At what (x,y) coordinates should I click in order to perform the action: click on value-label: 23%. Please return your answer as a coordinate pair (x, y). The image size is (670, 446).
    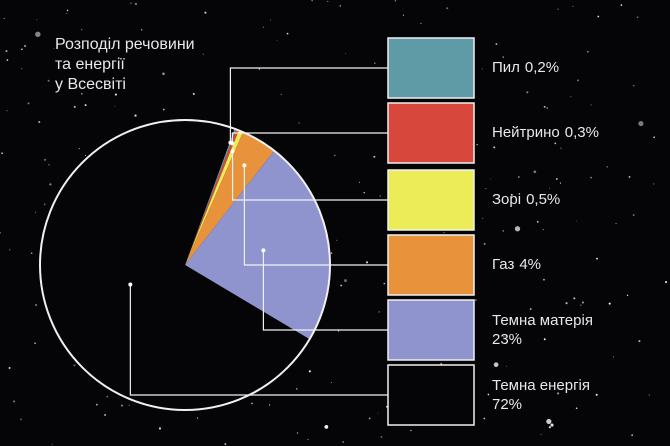
    Looking at the image, I should click on (507, 339).